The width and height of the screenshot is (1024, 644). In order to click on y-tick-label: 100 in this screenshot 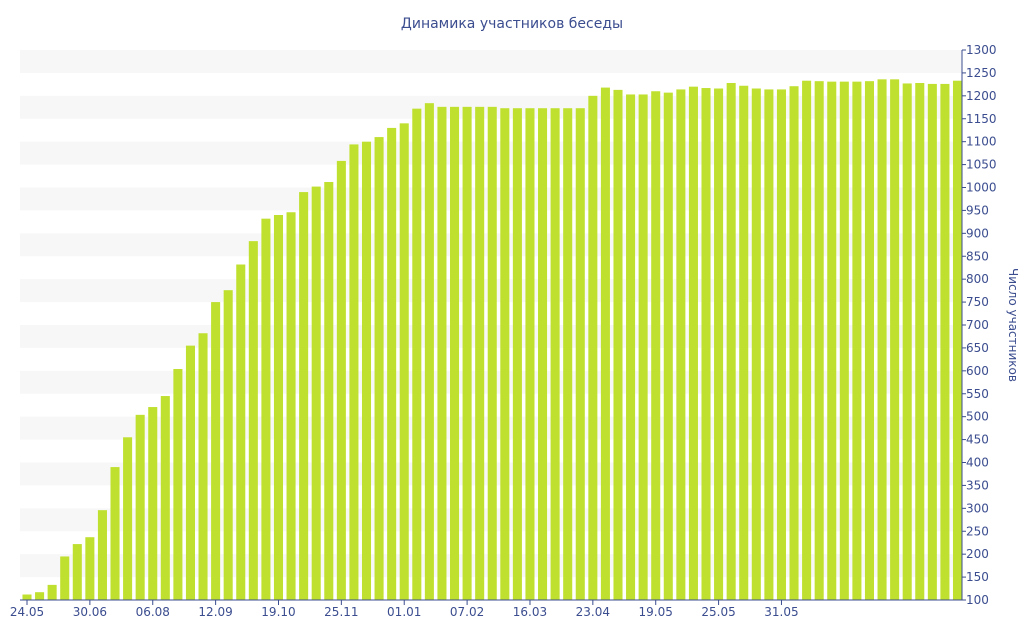, I will do `click(977, 600)`.